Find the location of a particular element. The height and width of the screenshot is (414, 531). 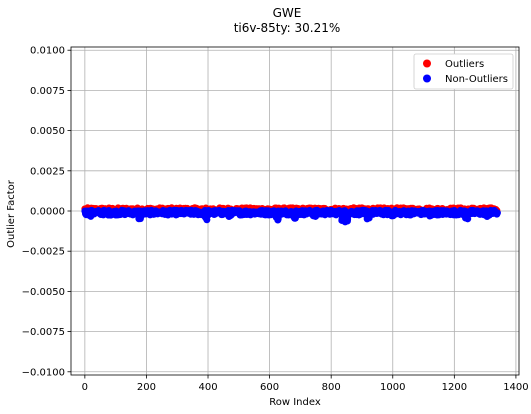

y-tick-label: 0.0025 is located at coordinates (47, 171).